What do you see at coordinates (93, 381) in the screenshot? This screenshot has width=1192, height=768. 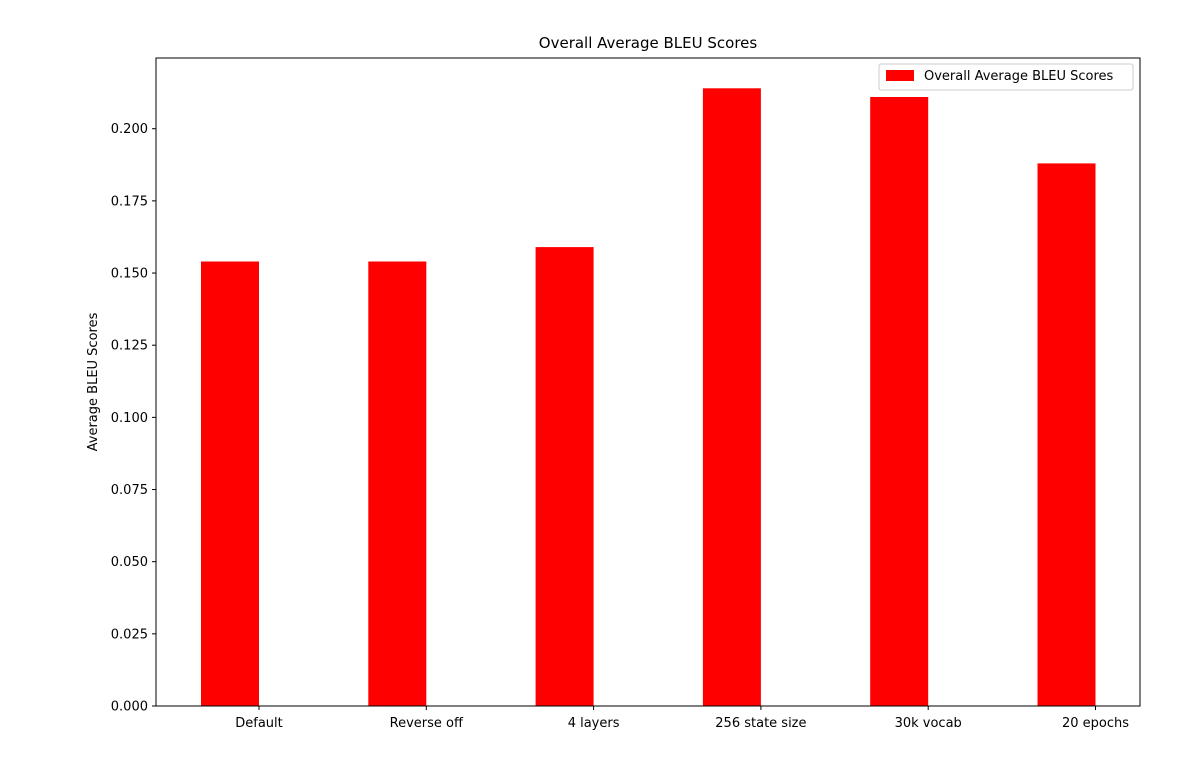 I see `y-axis-label: Average BLEU Scores` at bounding box center [93, 381].